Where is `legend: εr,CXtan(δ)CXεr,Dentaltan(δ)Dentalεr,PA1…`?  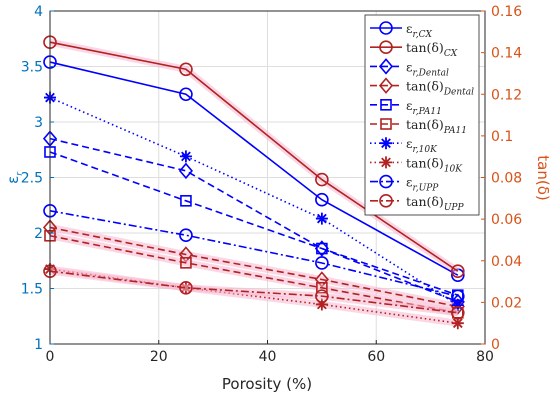
legend: εr,CXtan(δ)CXεr,Dentaltan(δ)Dentalεr,PA1… is located at coordinates (422, 115).